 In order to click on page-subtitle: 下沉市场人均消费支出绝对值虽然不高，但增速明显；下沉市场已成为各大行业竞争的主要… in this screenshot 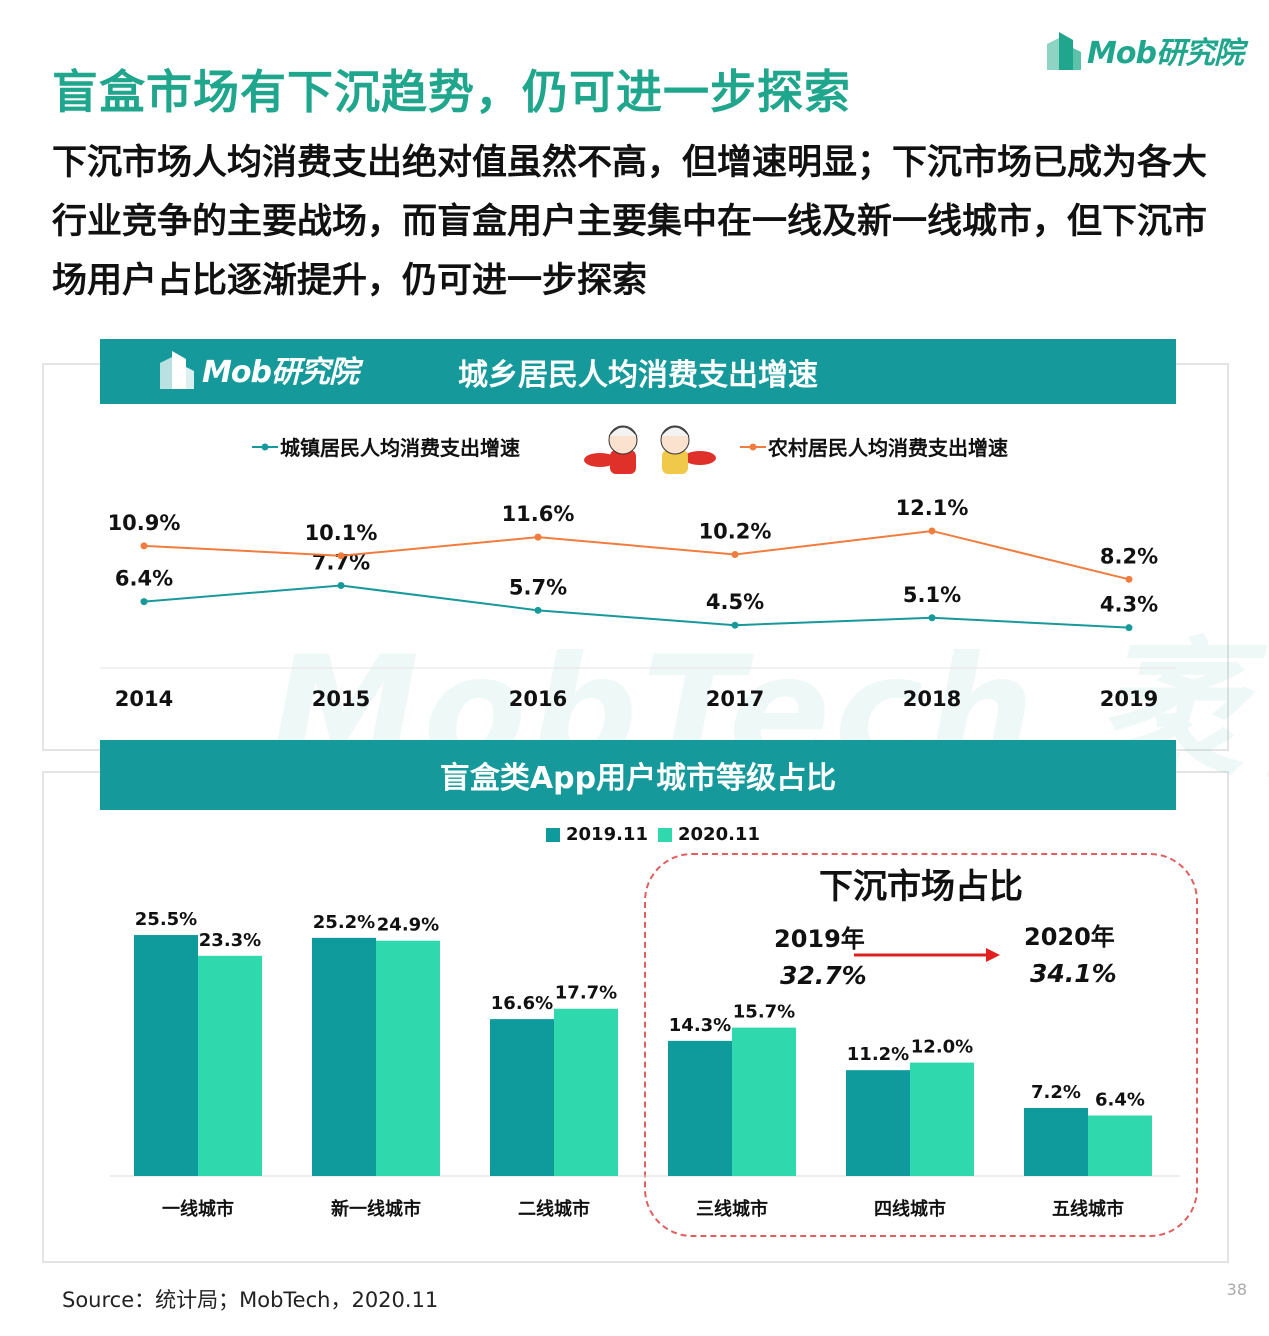, I will do `click(630, 222)`.